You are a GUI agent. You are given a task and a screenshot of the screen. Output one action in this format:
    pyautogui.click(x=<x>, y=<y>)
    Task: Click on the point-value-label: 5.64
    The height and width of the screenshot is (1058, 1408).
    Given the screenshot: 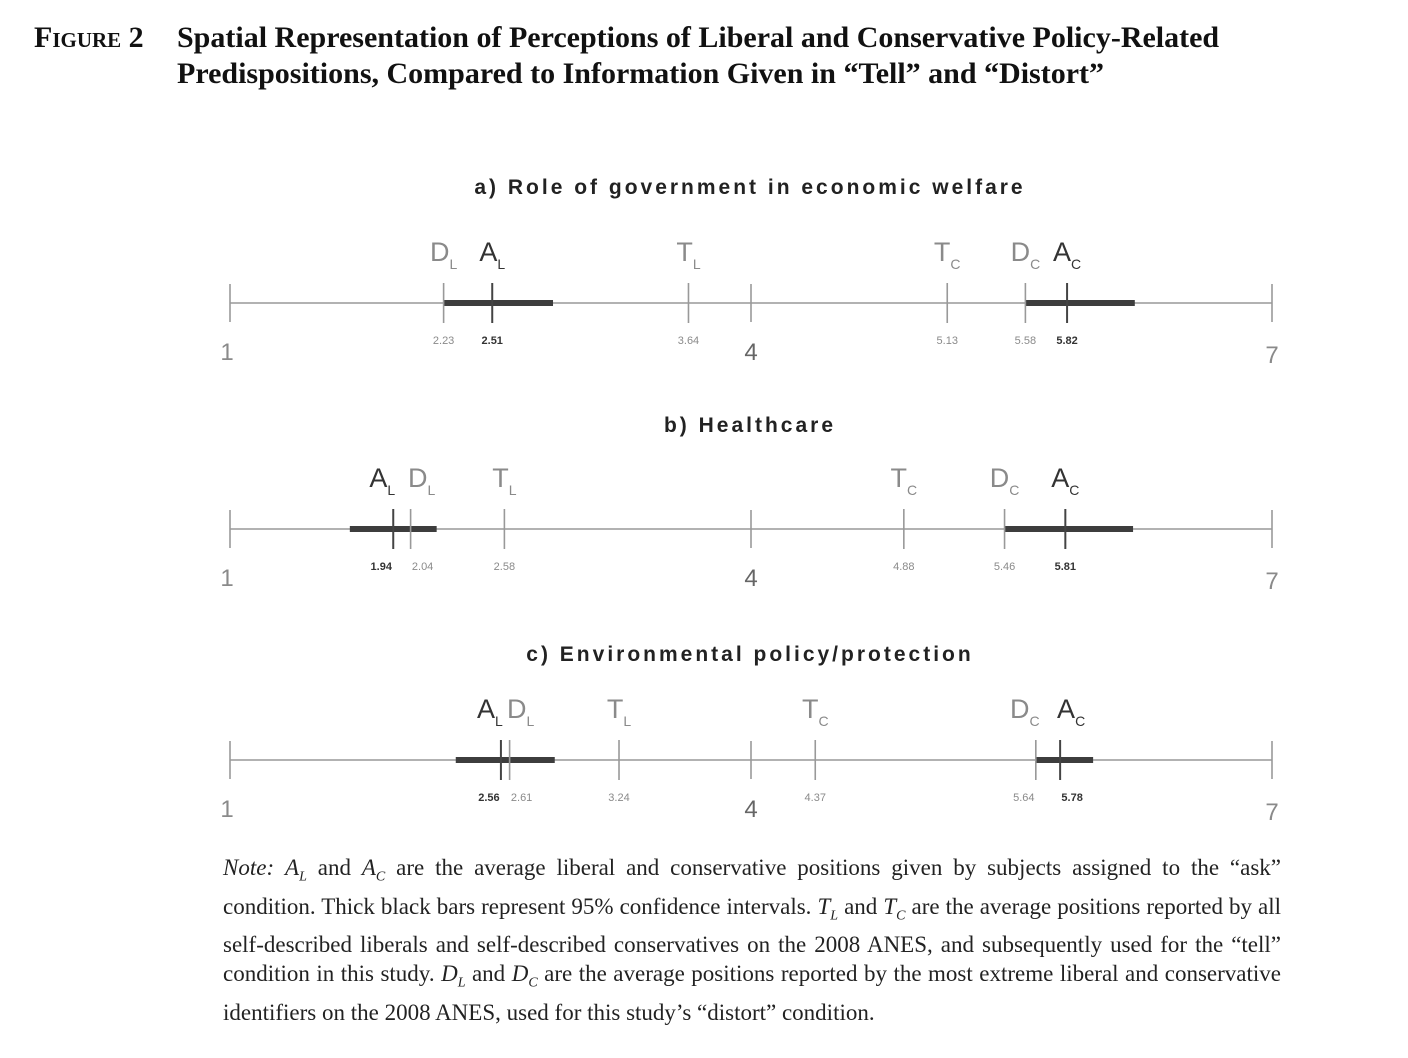 What is the action you would take?
    pyautogui.click(x=1023, y=798)
    